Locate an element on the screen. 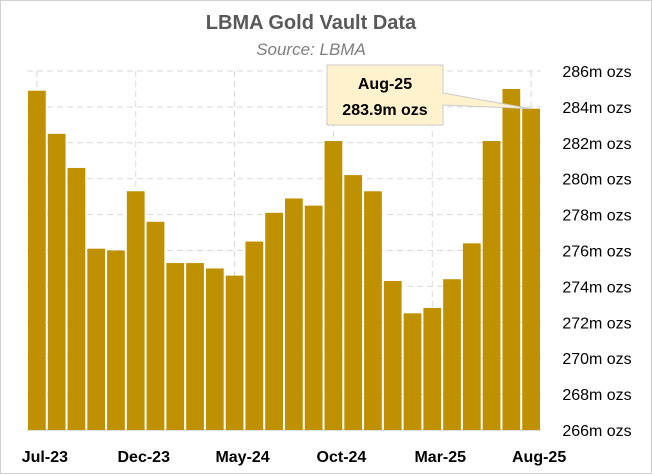 The width and height of the screenshot is (652, 475). callout-month: Aug-25 is located at coordinates (385, 84).